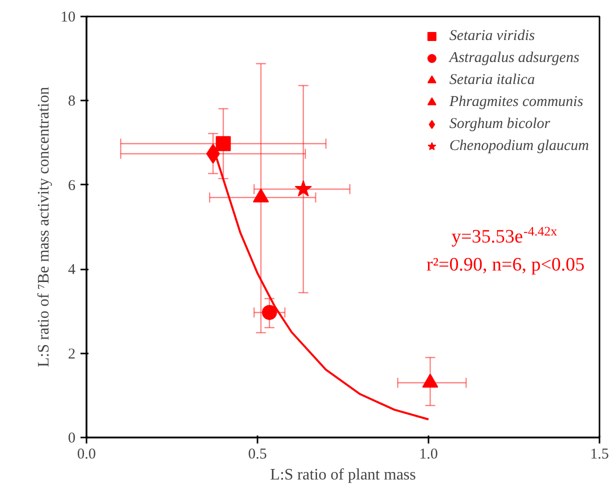  I want to click on legend-label: Phragmites communis, so click(516, 102).